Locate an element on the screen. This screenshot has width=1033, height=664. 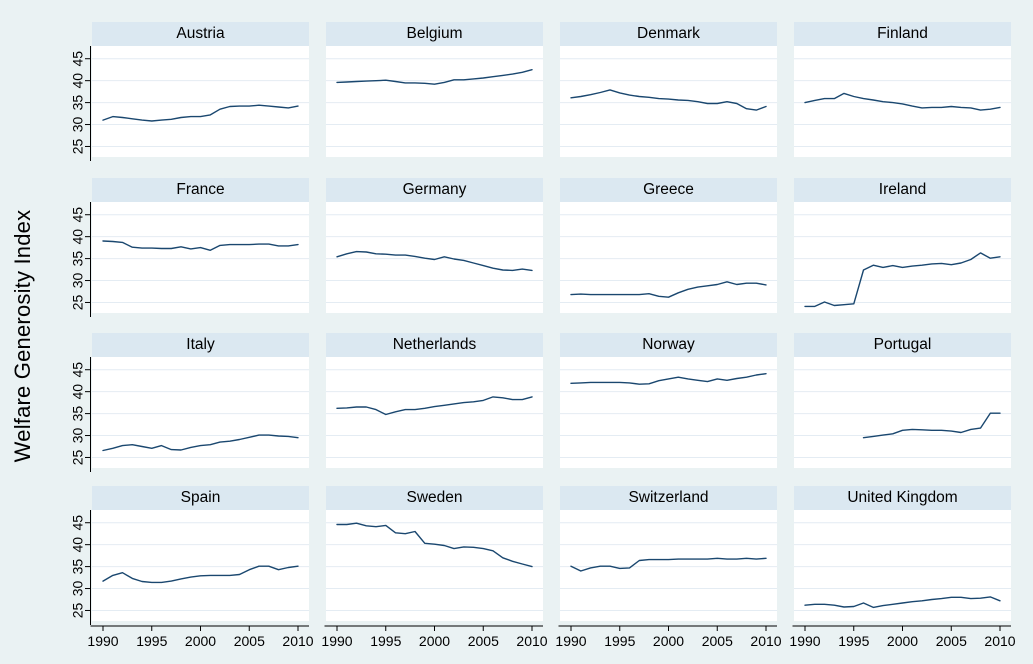
plot-denmark is located at coordinates (668, 101).